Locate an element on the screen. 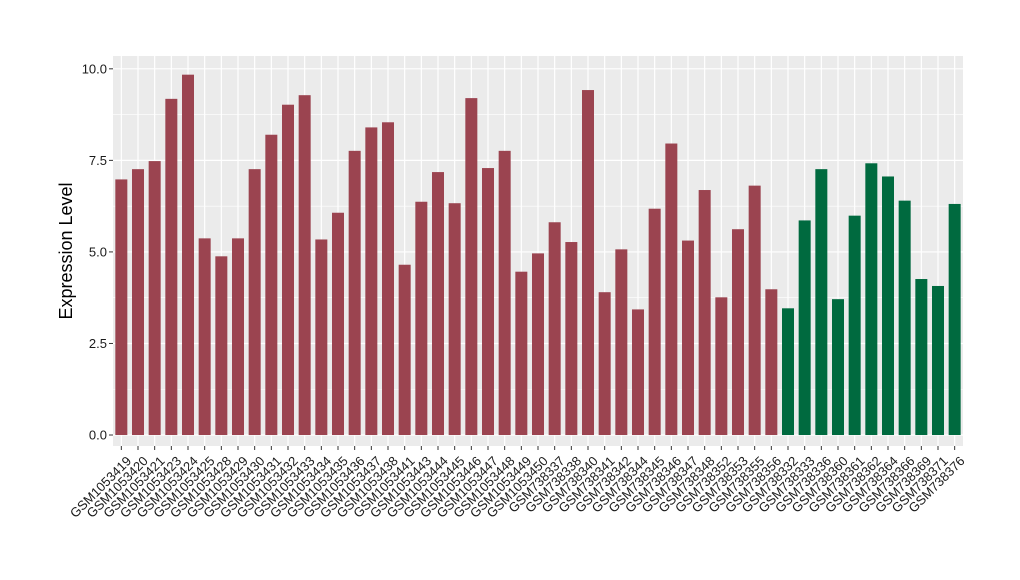 This screenshot has height=580, width=1020. y-axis: 0.0 2.5 5.0 7.5 10.0 is located at coordinates (97, 252).